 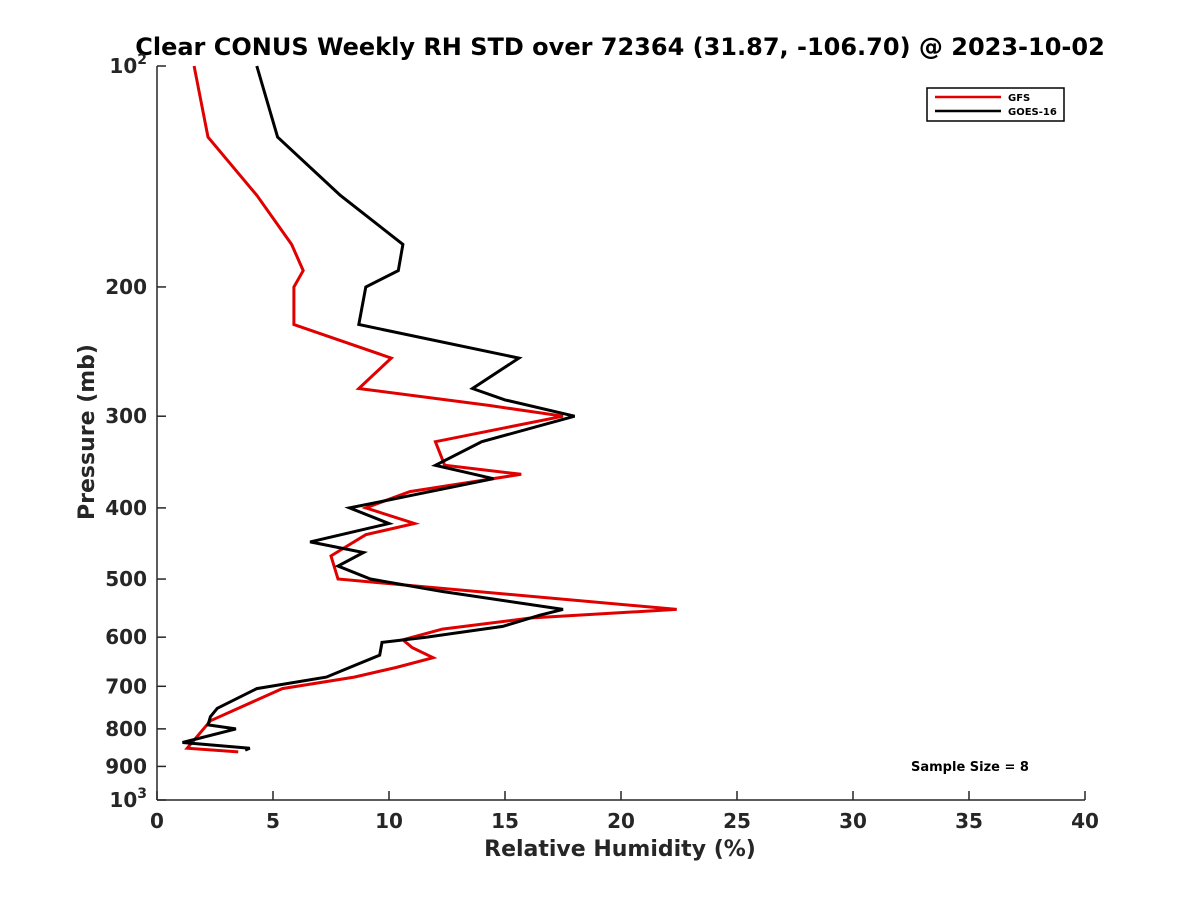 What do you see at coordinates (505, 821) in the screenshot?
I see `x-tick-label: 15` at bounding box center [505, 821].